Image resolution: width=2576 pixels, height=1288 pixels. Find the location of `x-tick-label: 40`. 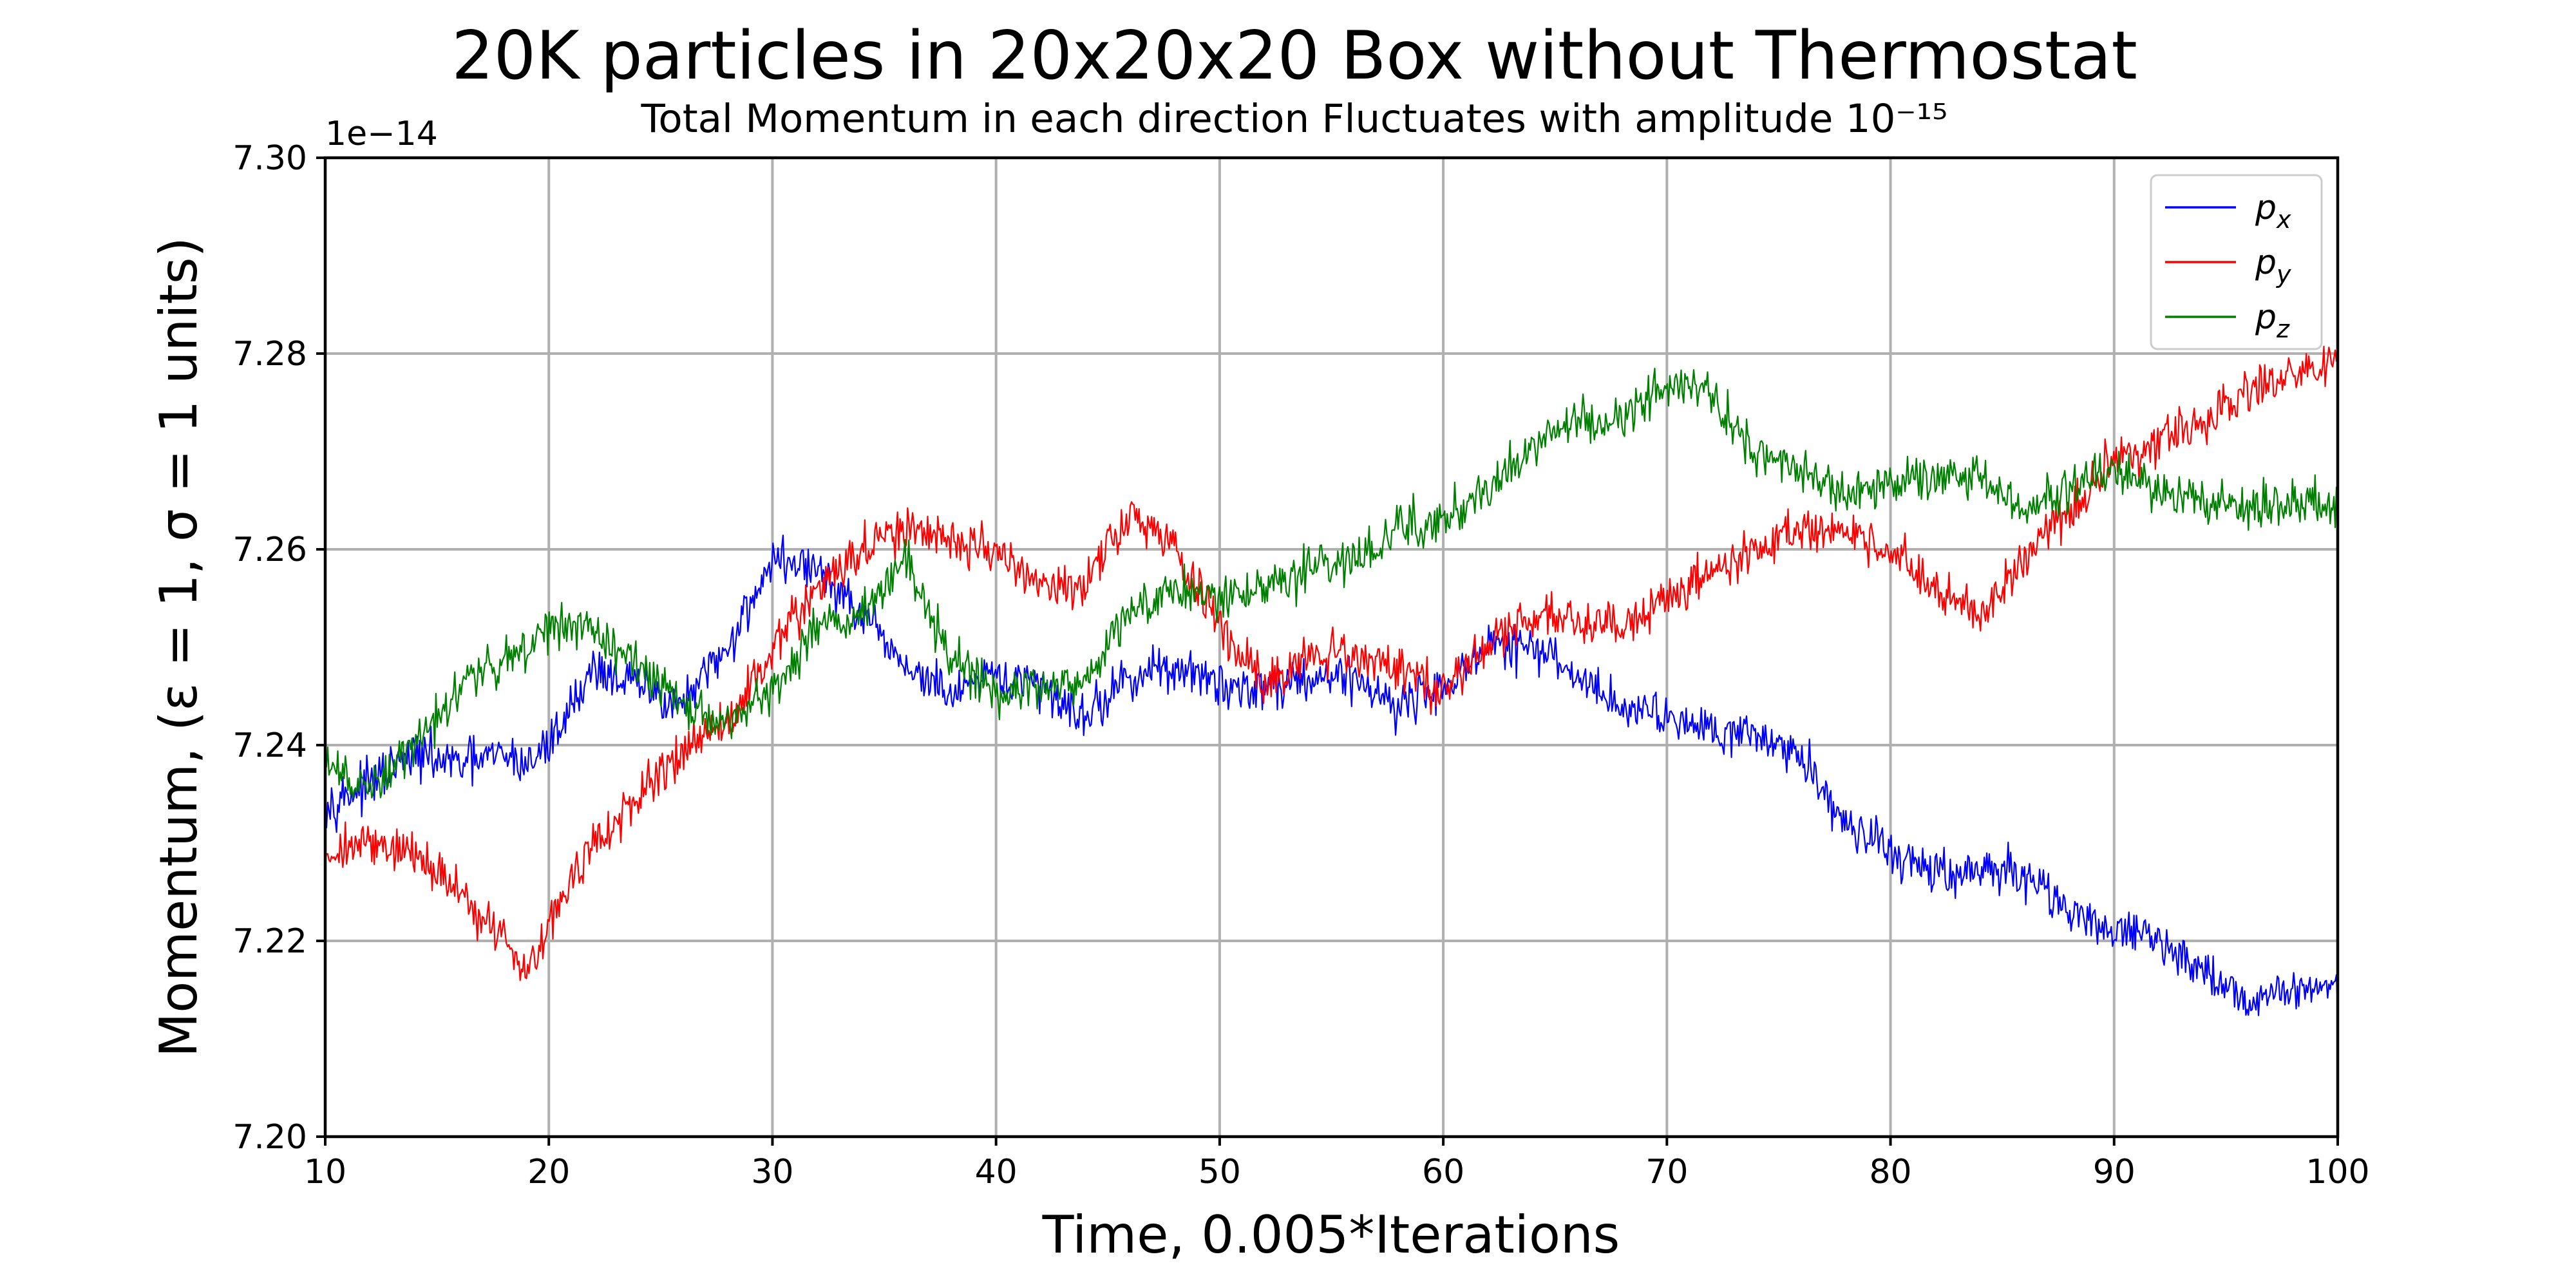

x-tick-label: 40 is located at coordinates (997, 1172).